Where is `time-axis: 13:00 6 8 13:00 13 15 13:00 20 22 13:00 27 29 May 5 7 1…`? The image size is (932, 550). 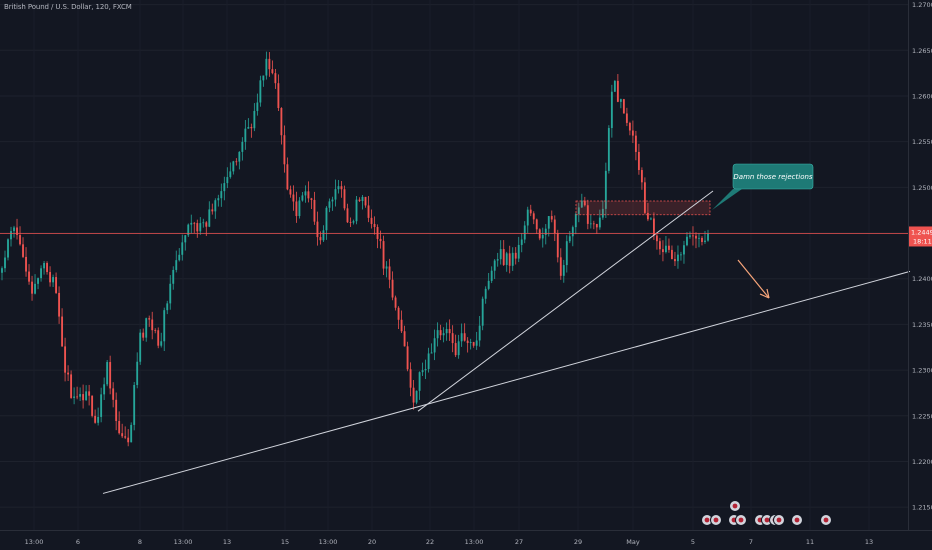
time-axis: 13:00 6 8 13:00 13 15 13:00 20 22 13:00 27 29 May 5 7 1… is located at coordinates (466, 538).